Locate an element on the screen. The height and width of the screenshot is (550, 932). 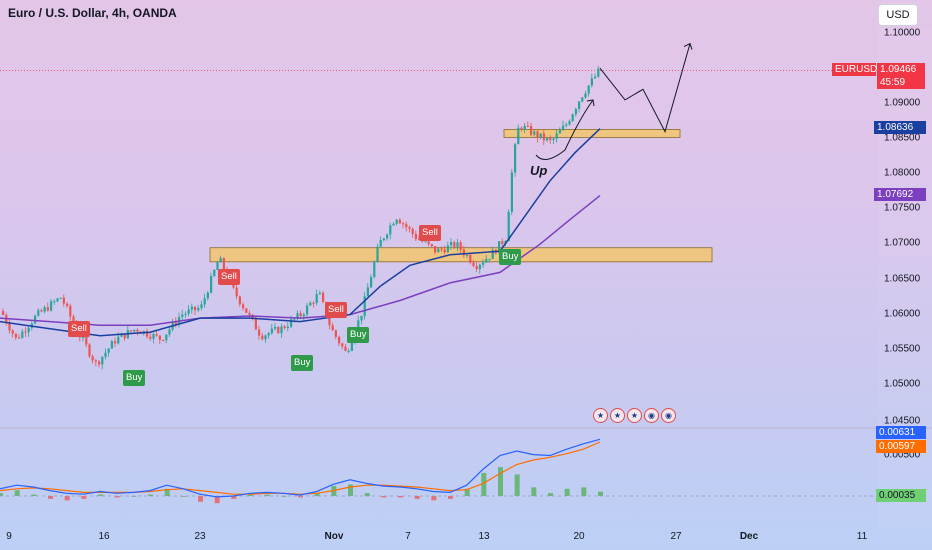
arrow-head is located at coordinates (688, 46).